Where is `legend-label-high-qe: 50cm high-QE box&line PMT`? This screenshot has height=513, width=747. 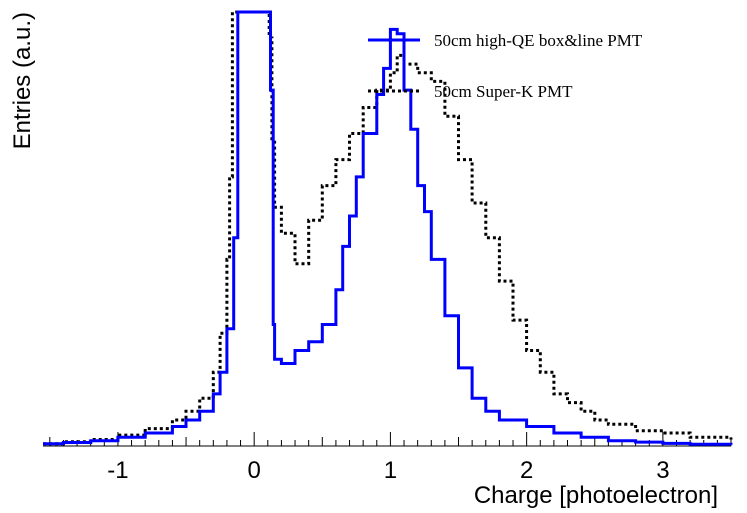
legend-label-high-qe: 50cm high-QE box&line PMT is located at coordinates (538, 40).